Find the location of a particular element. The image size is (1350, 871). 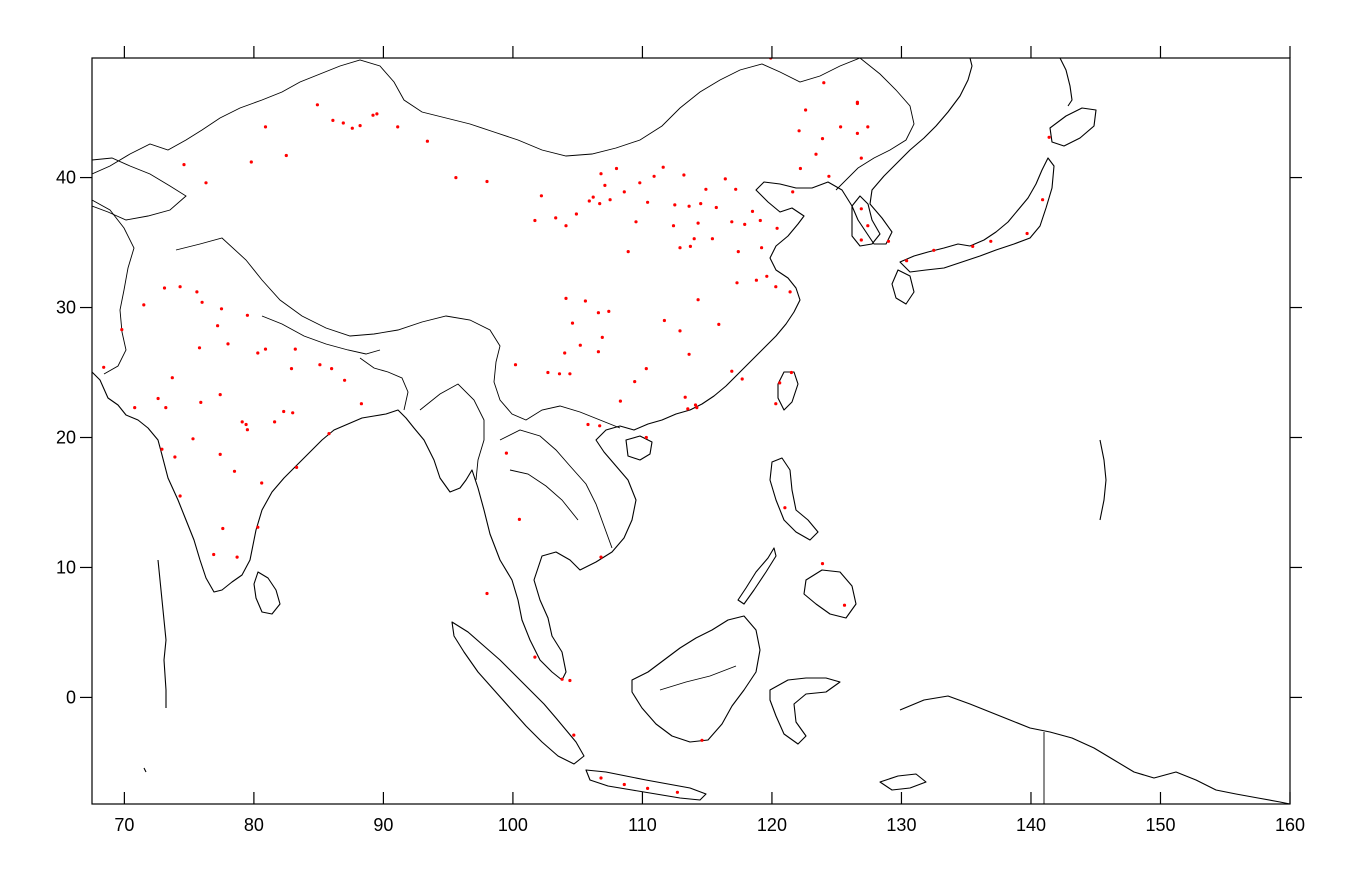

japan-hokkaido-coastline is located at coordinates (1073, 127).